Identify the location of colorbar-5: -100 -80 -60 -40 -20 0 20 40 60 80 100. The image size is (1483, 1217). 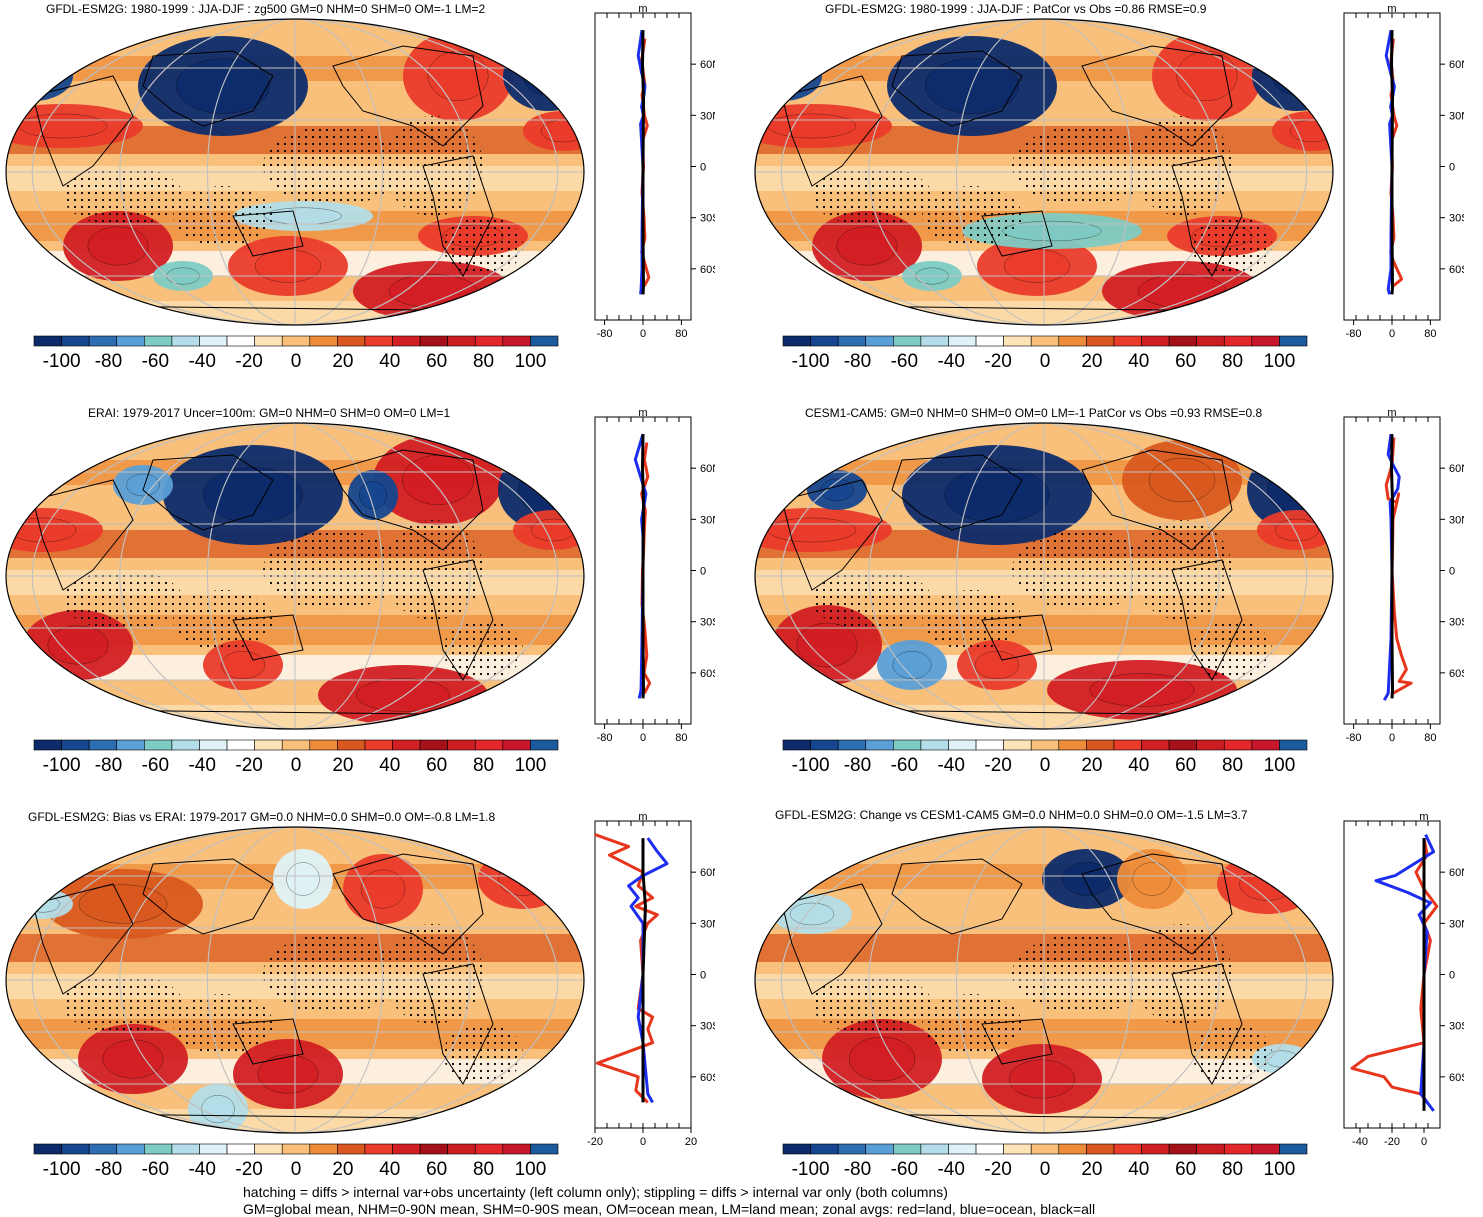
(296, 1161).